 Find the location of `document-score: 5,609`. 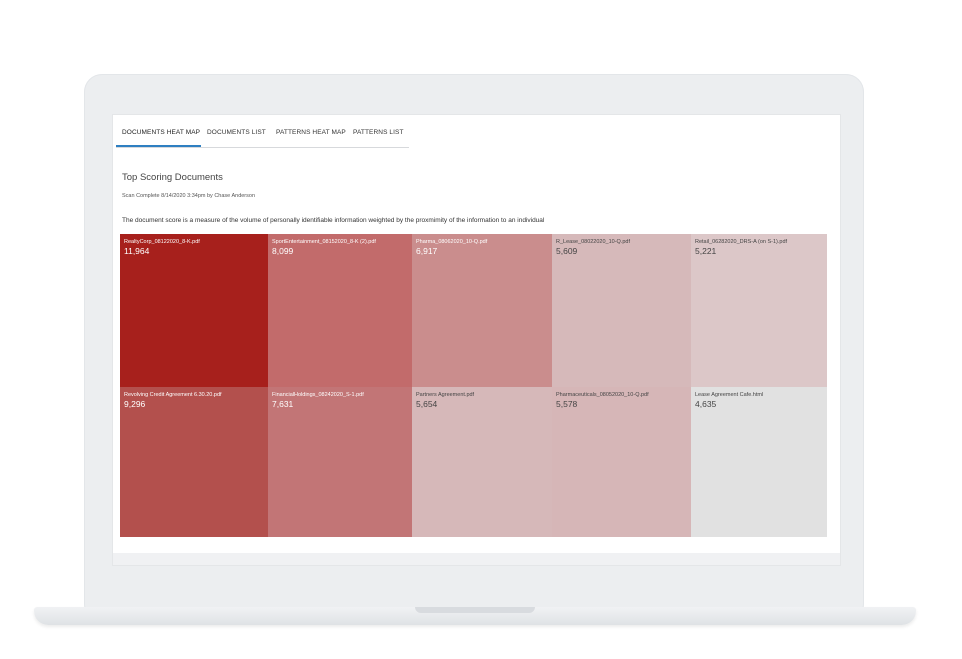

document-score: 5,609 is located at coordinates (567, 251).